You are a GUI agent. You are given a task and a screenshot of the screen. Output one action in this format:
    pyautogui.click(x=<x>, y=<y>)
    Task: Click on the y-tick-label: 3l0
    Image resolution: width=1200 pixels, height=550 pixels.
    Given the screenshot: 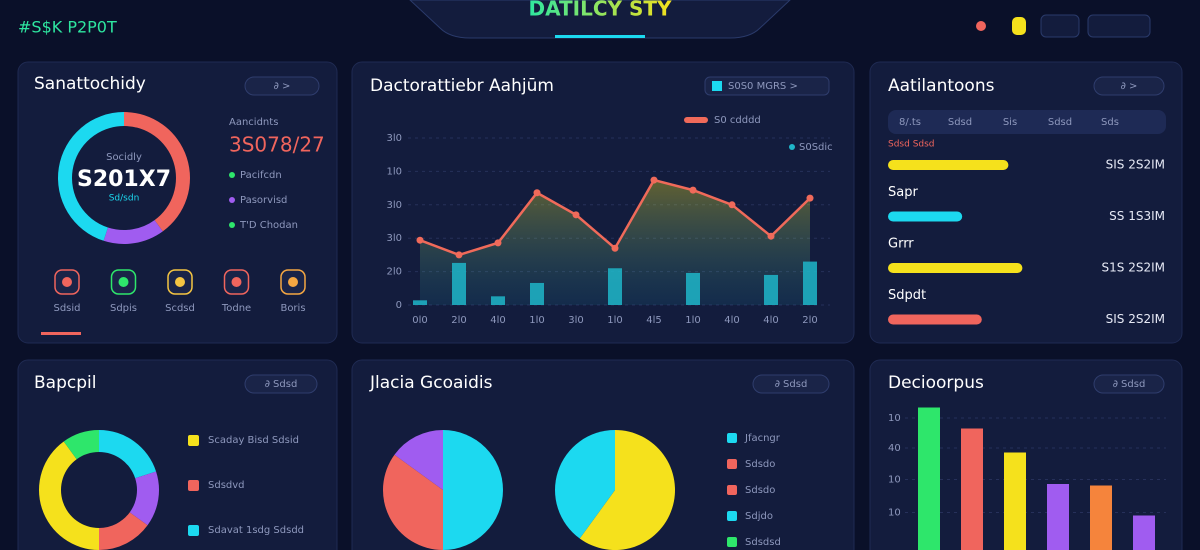 What is the action you would take?
    pyautogui.click(x=394, y=138)
    